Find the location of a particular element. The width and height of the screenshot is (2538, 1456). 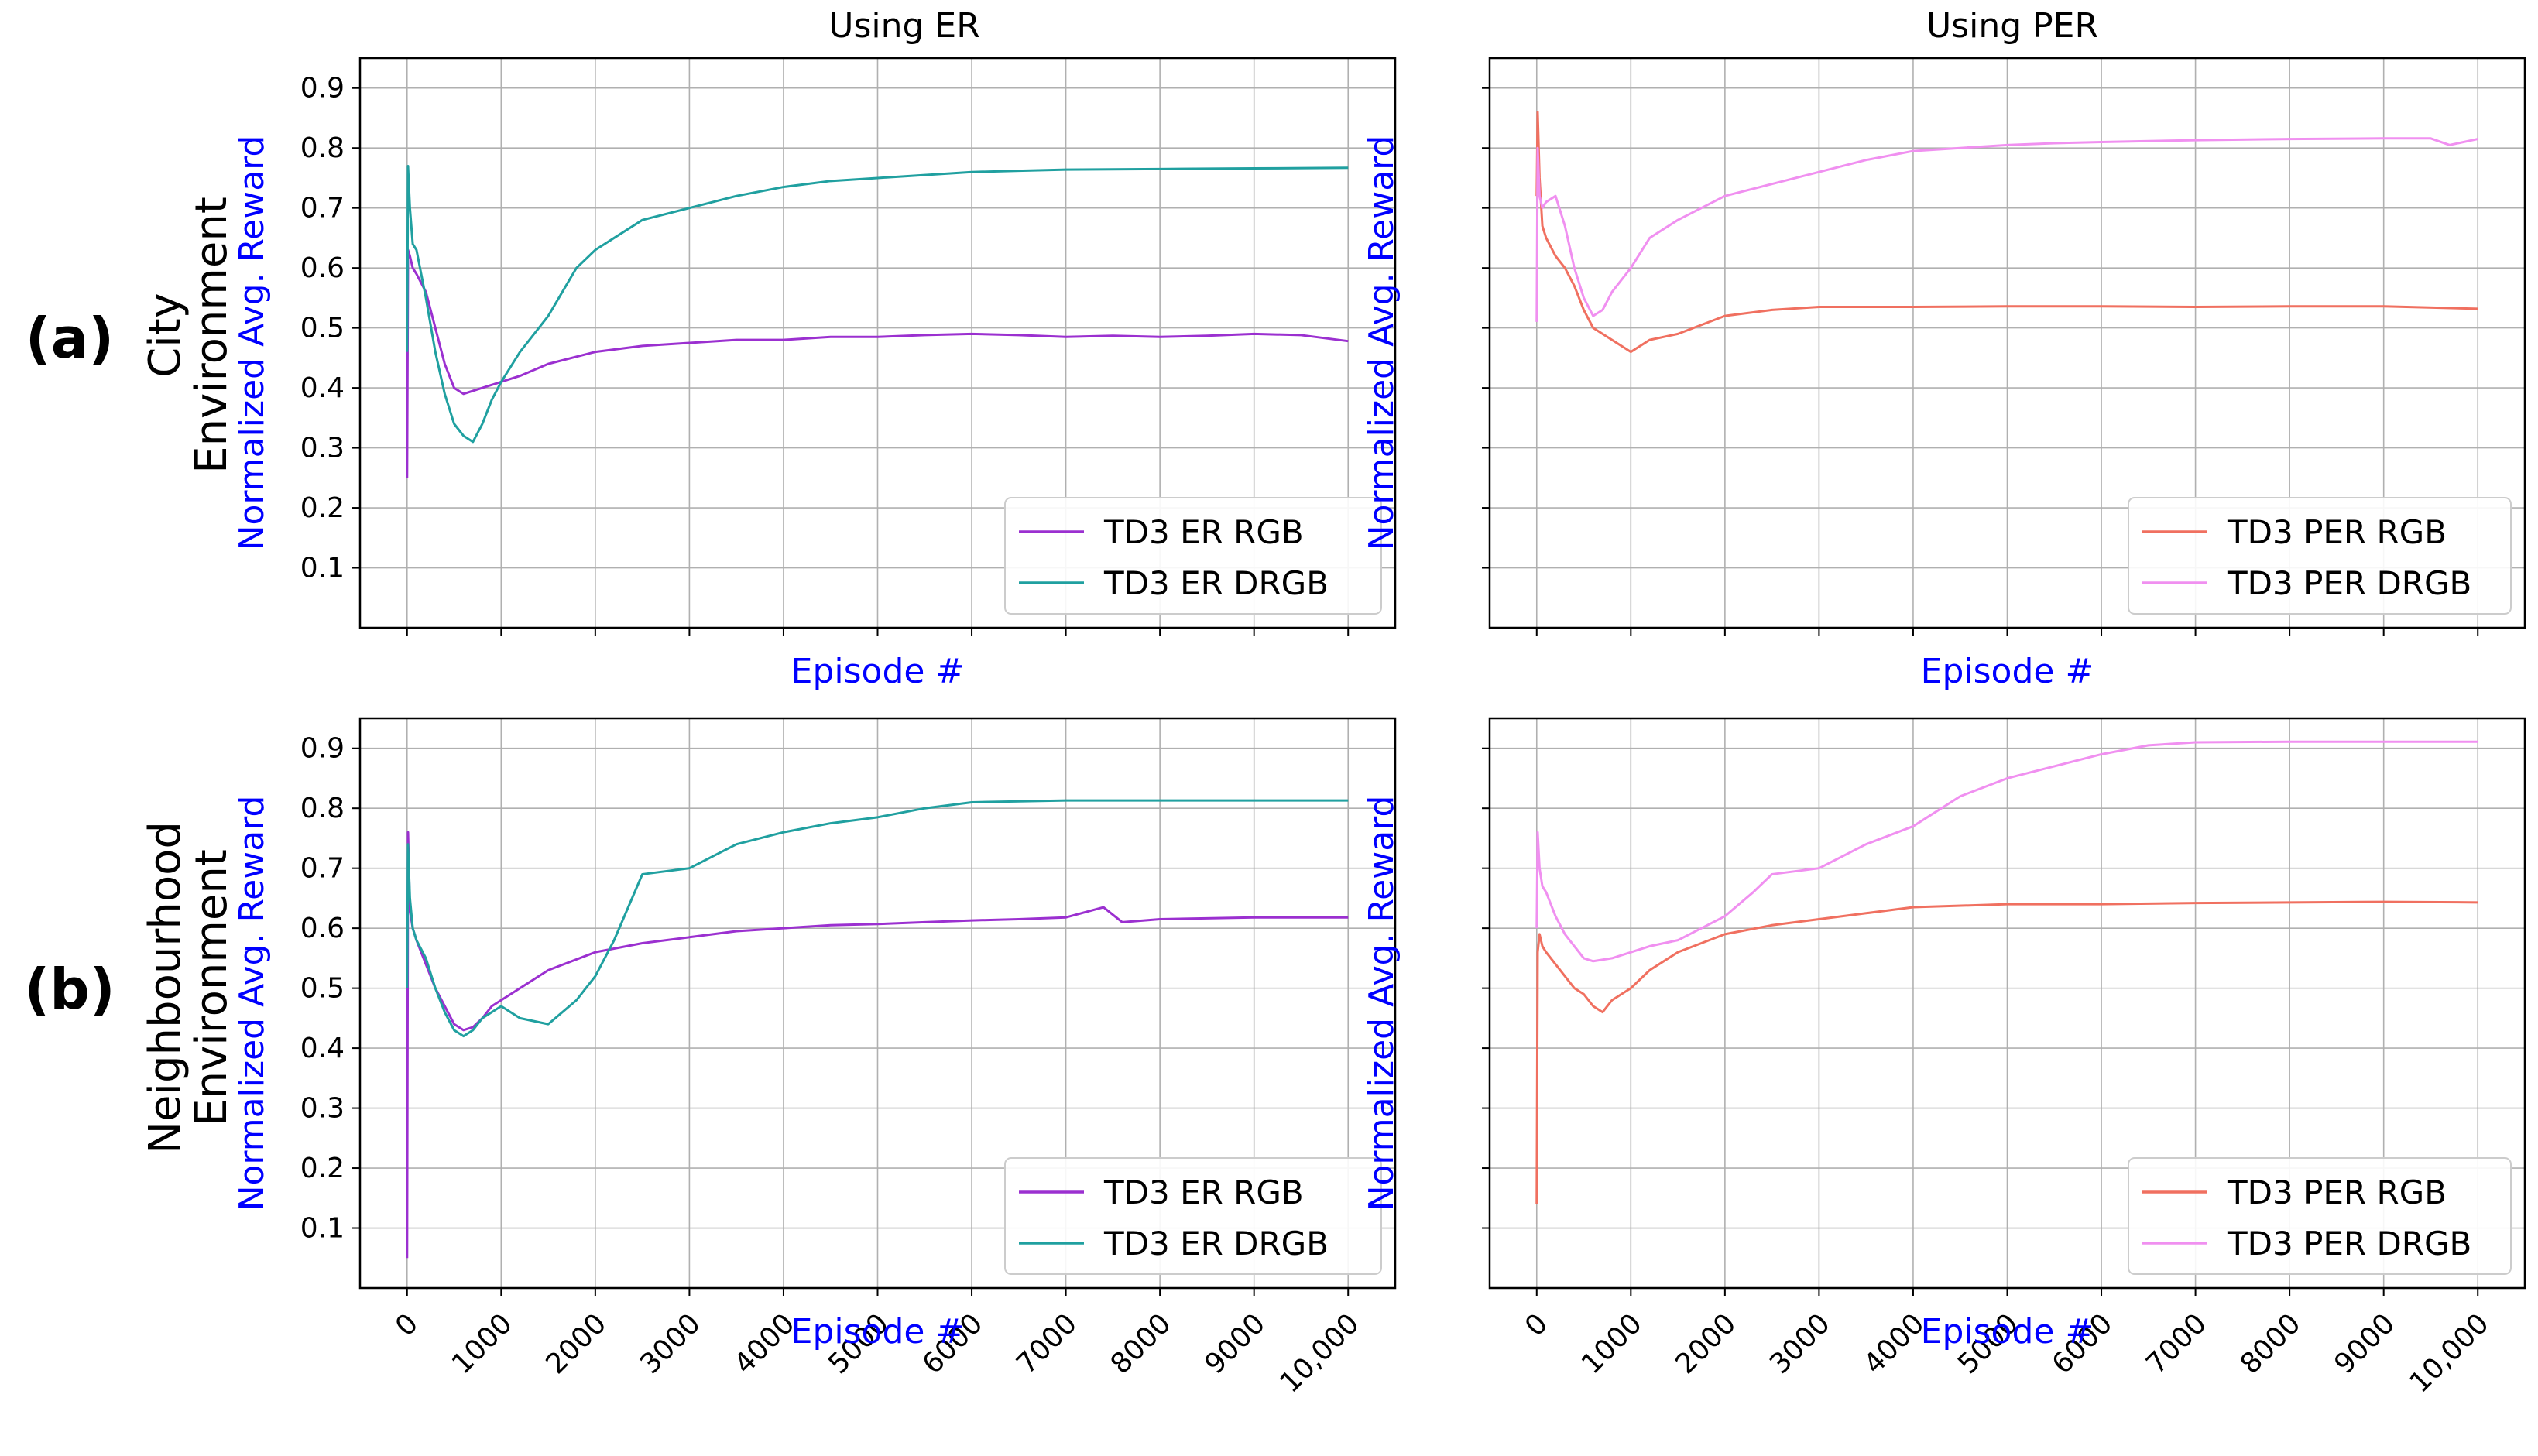

legend-2: TD3 ER RGB TD3 ER DRGB is located at coordinates (1193, 1216).